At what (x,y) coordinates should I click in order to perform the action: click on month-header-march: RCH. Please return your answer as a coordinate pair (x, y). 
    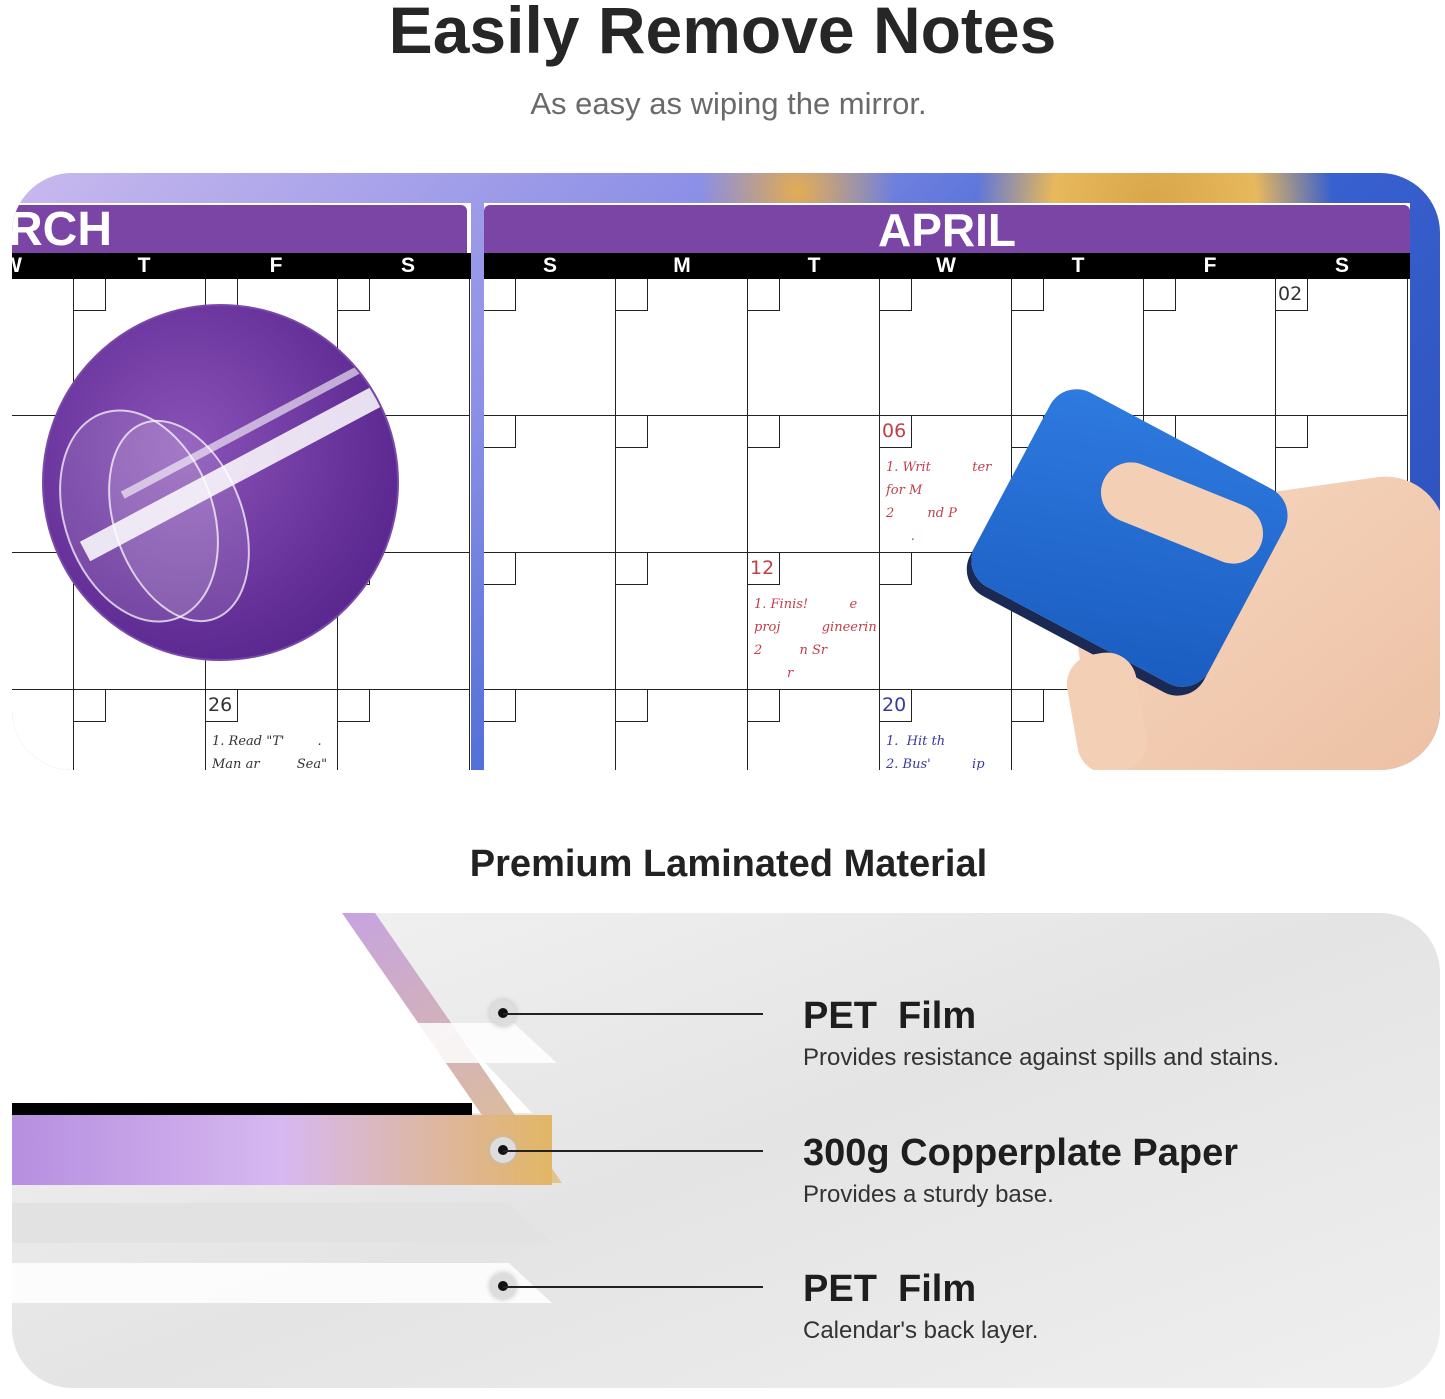
    Looking at the image, I should click on (239, 230).